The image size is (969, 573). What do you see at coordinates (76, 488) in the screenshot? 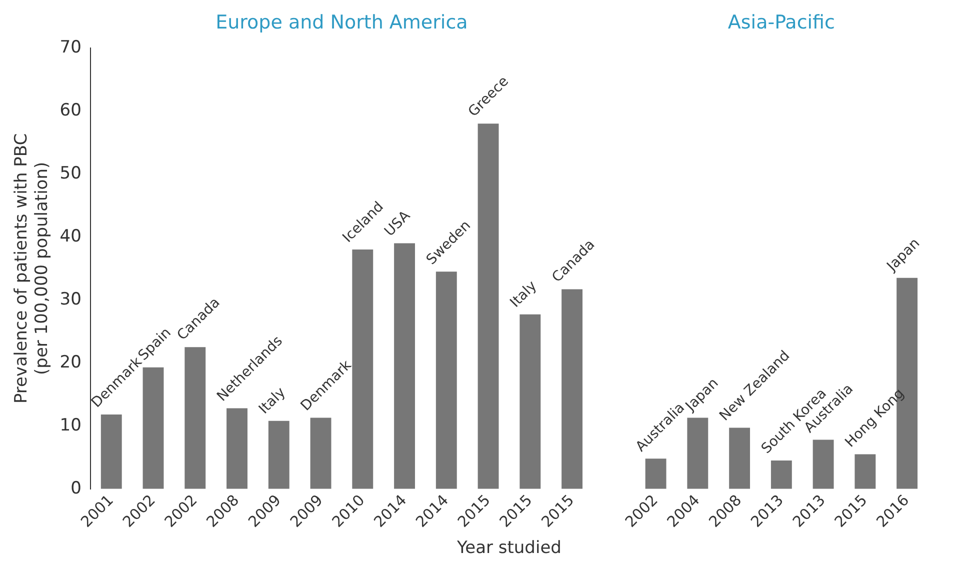
I see `y-tick-label: 0` at bounding box center [76, 488].